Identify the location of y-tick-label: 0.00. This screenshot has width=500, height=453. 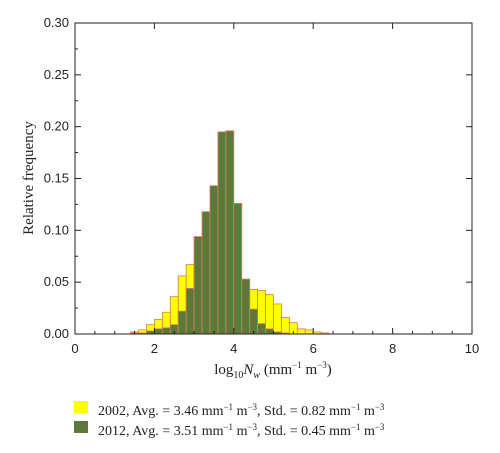
(56, 333).